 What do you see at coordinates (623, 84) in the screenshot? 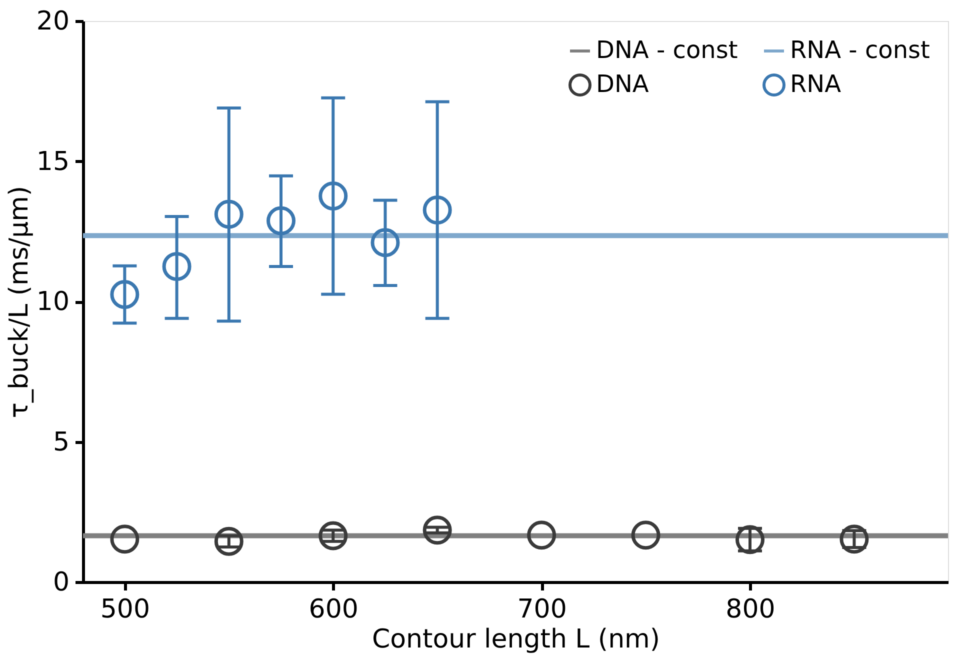
I see `legend-label: DNA` at bounding box center [623, 84].